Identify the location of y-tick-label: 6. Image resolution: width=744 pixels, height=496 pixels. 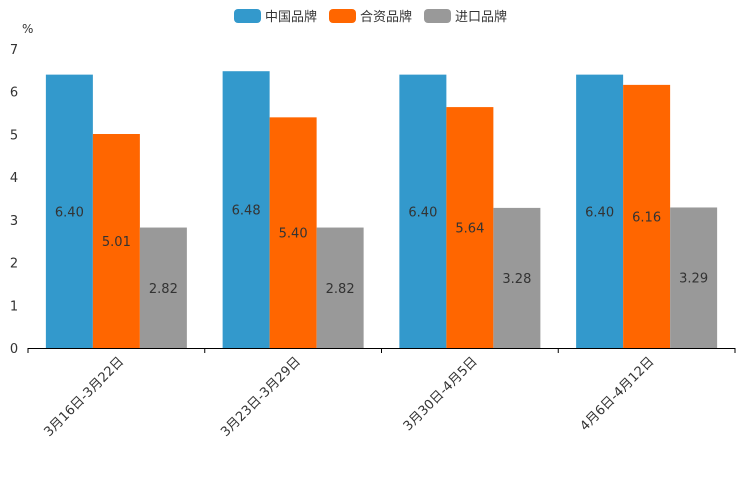
(14, 93).